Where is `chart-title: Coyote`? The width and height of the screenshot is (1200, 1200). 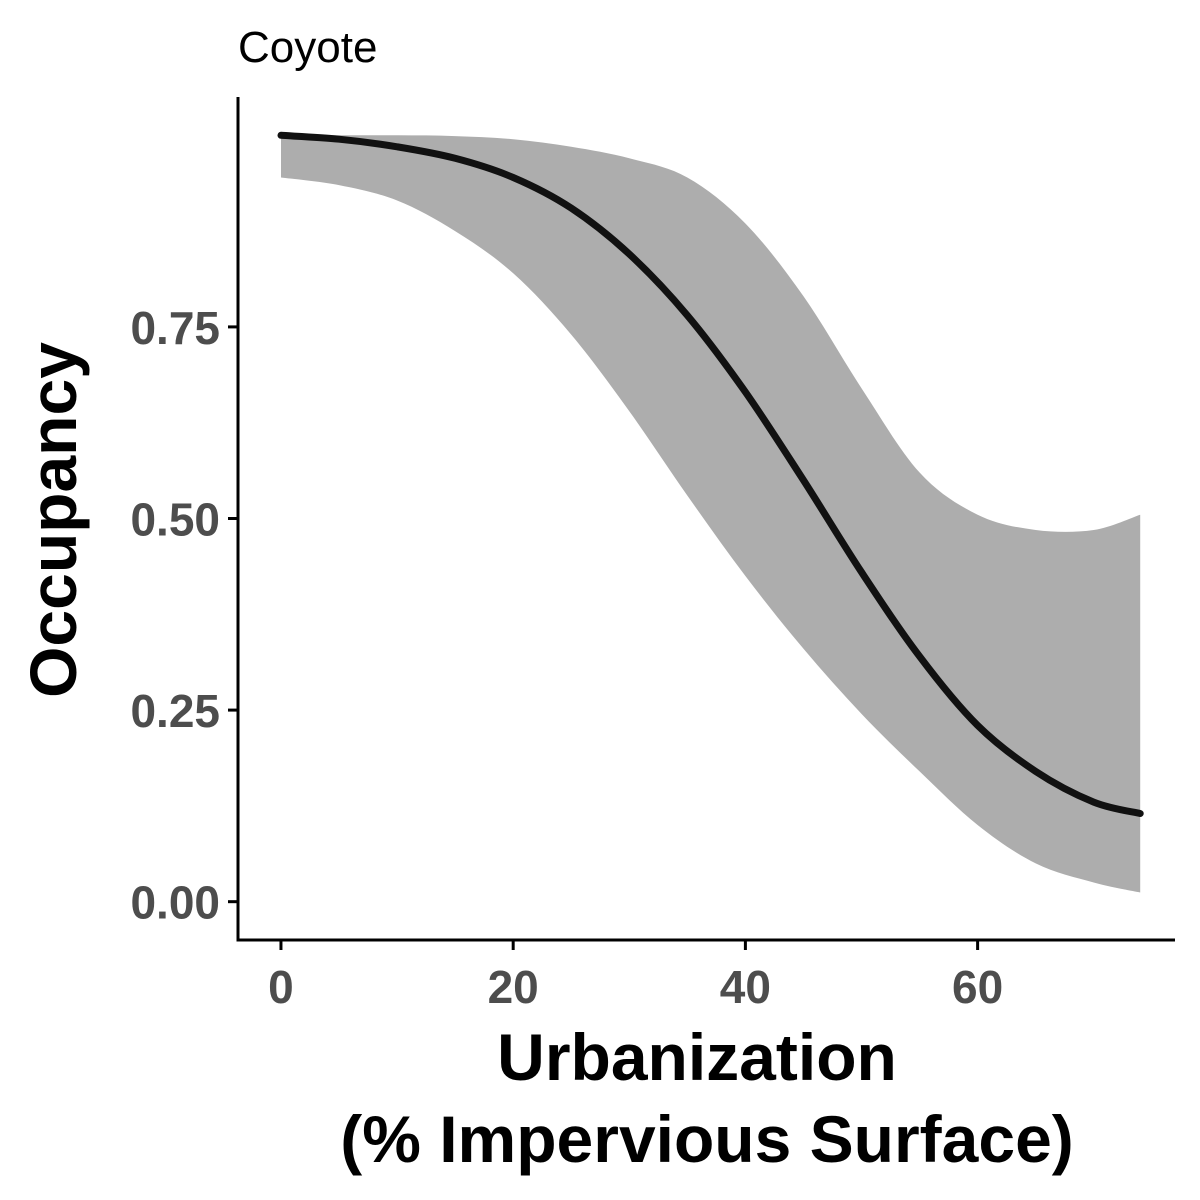
chart-title: Coyote is located at coordinates (307, 47).